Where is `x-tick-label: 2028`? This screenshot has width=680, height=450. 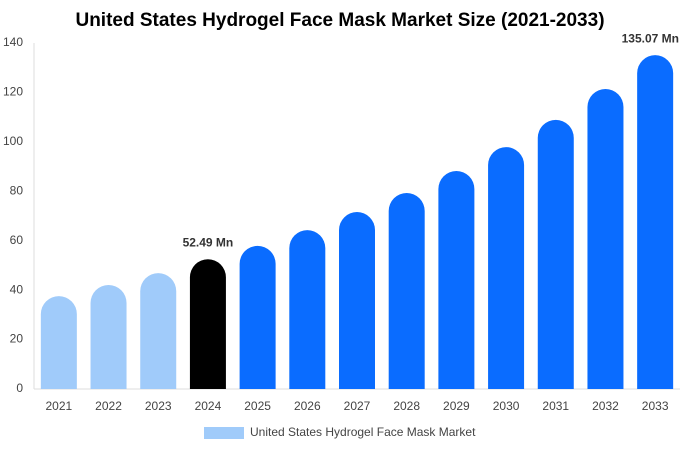
x-tick-label: 2028 is located at coordinates (406, 406).